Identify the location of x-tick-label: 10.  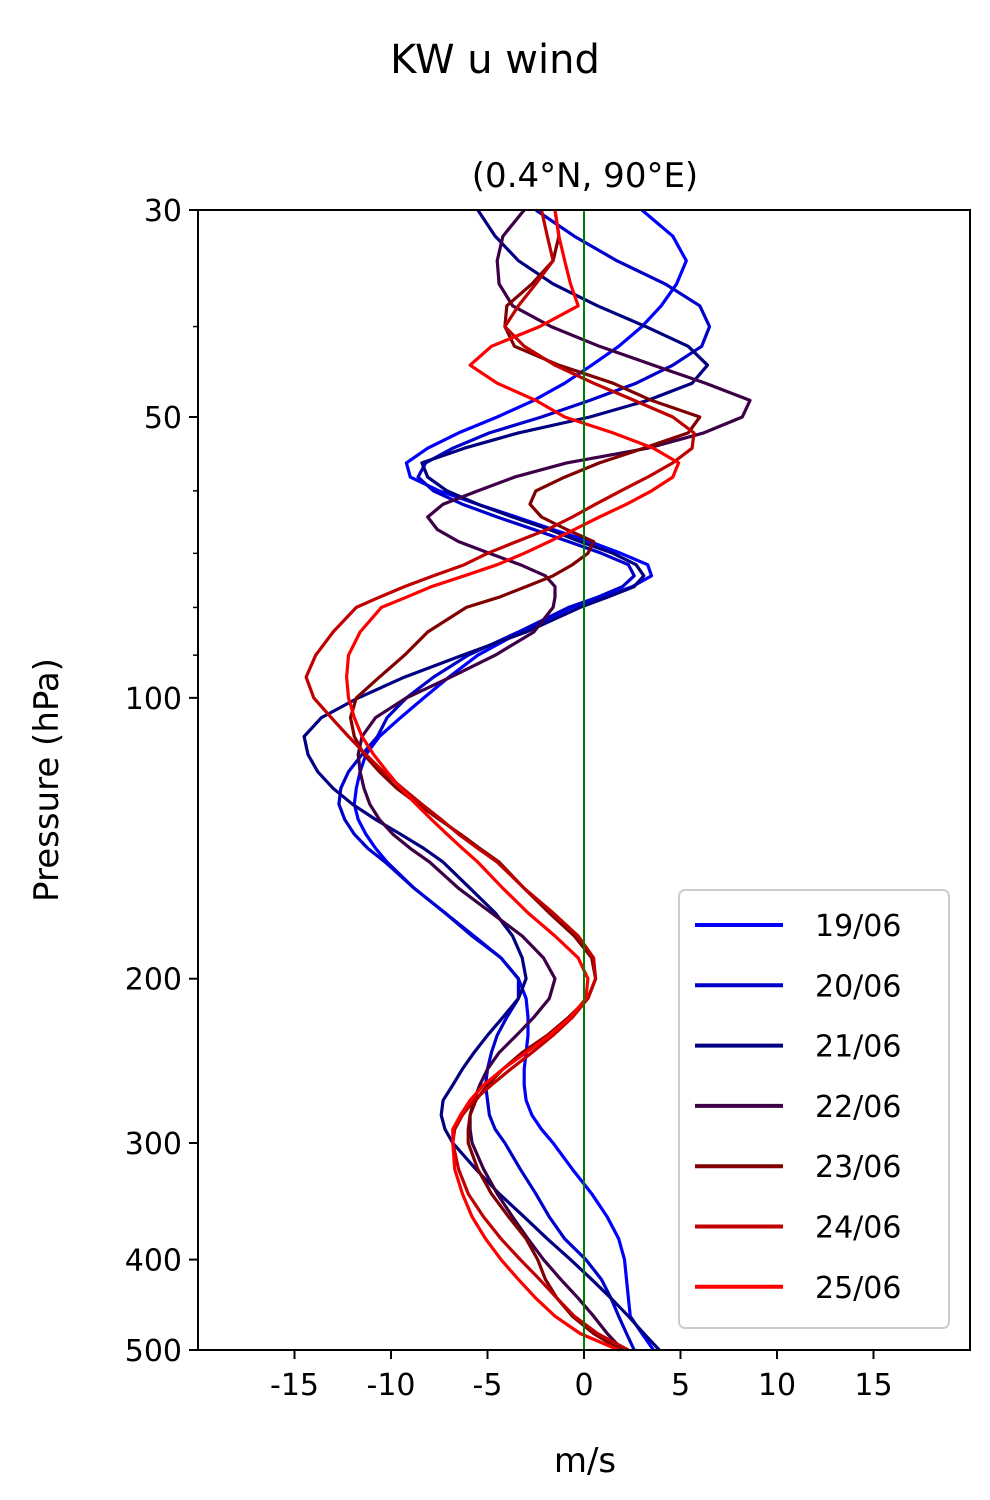
(777, 1385).